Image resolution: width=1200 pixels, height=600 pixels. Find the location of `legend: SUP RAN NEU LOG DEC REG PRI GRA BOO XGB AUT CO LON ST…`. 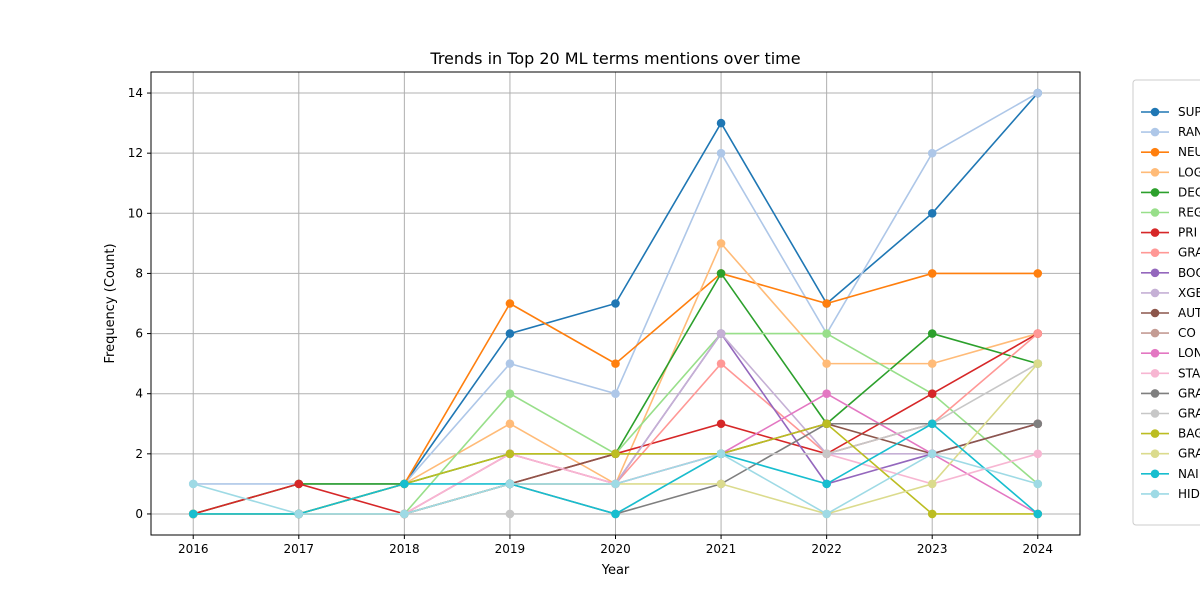

legend: SUP RAN NEU LOG DEC REG PRI GRA BOO XGB AUT CO LON ST… is located at coordinates (1166, 302).